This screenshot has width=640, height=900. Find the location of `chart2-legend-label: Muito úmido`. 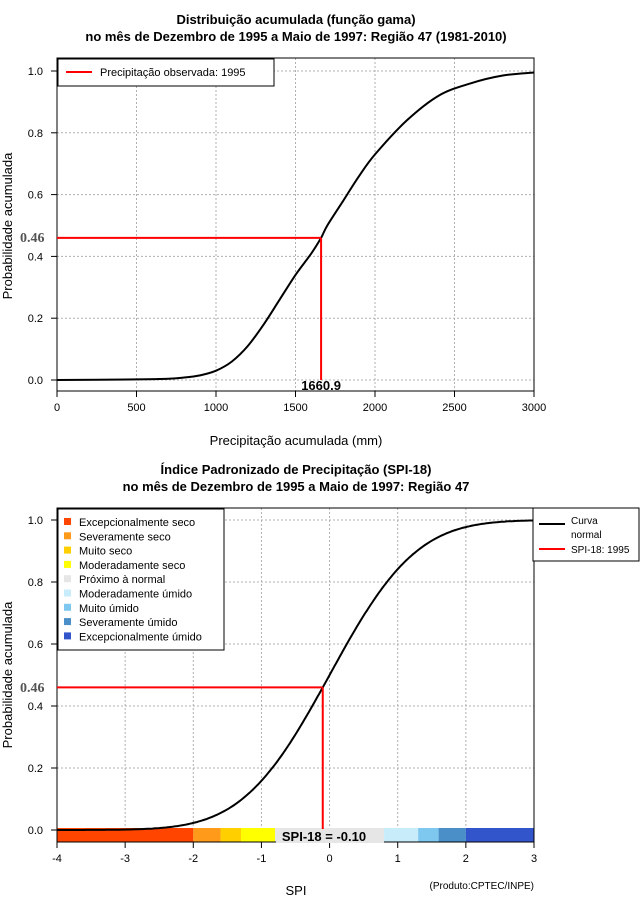

chart2-legend-label: Muito úmido is located at coordinates (109, 609).